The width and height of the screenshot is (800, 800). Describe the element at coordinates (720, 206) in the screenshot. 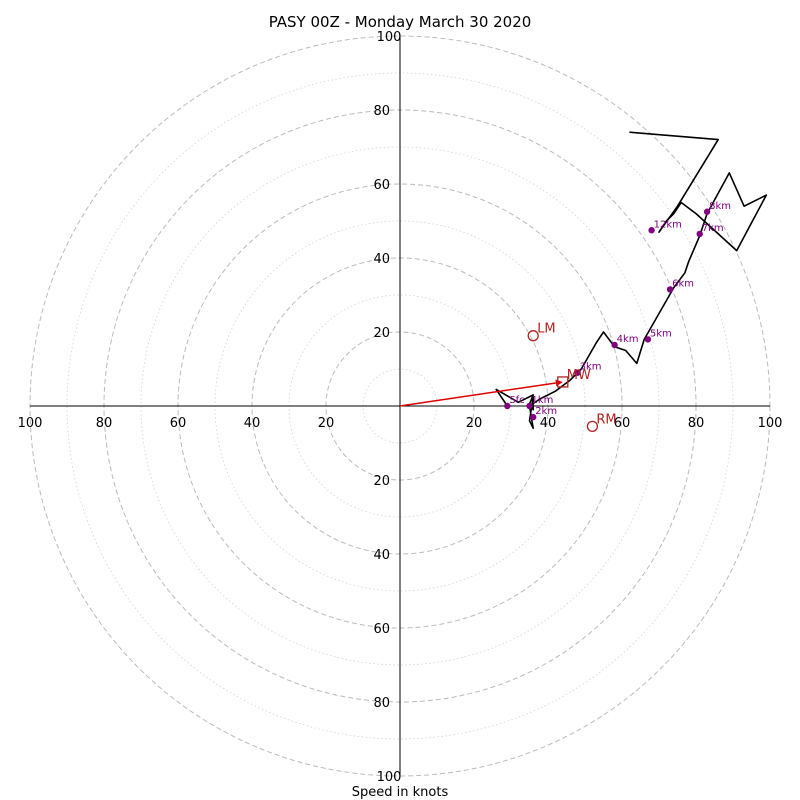

I see `height-marker-label: 8km` at that location.